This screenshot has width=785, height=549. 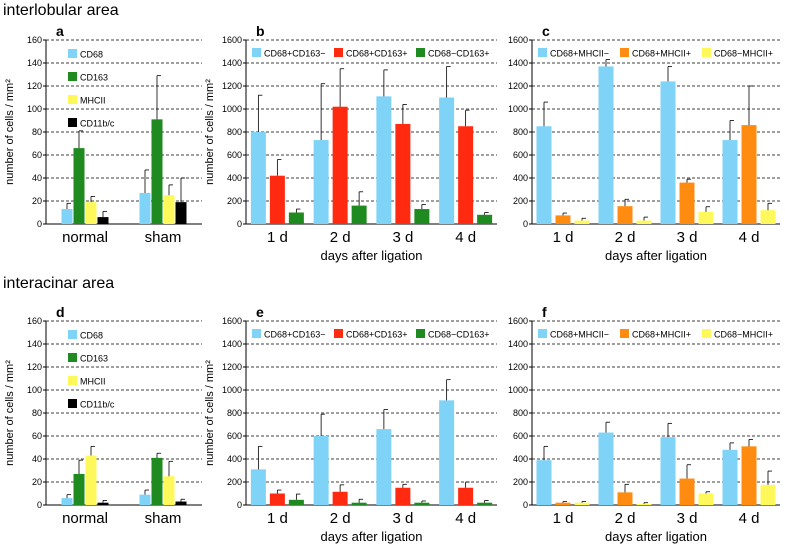 I want to click on panel-label: d, so click(x=60, y=312).